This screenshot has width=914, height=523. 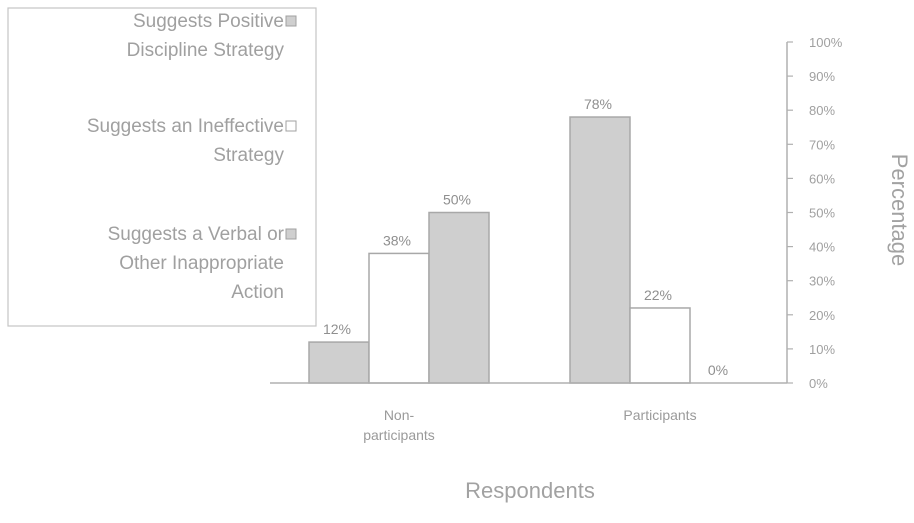 What do you see at coordinates (257, 292) in the screenshot?
I see `legend-label: Action` at bounding box center [257, 292].